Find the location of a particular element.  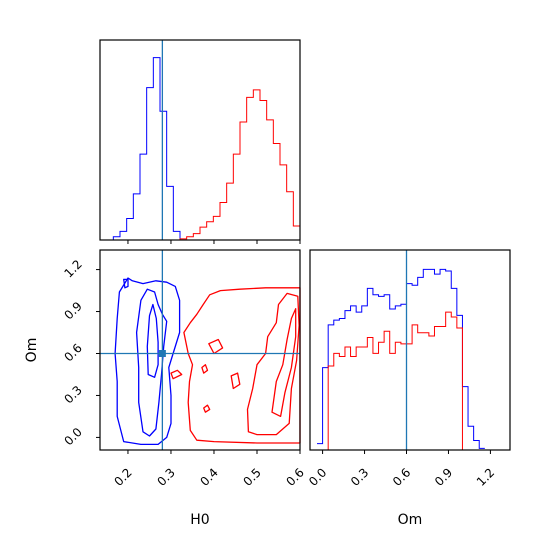

joint-contours is located at coordinates (207, 361).